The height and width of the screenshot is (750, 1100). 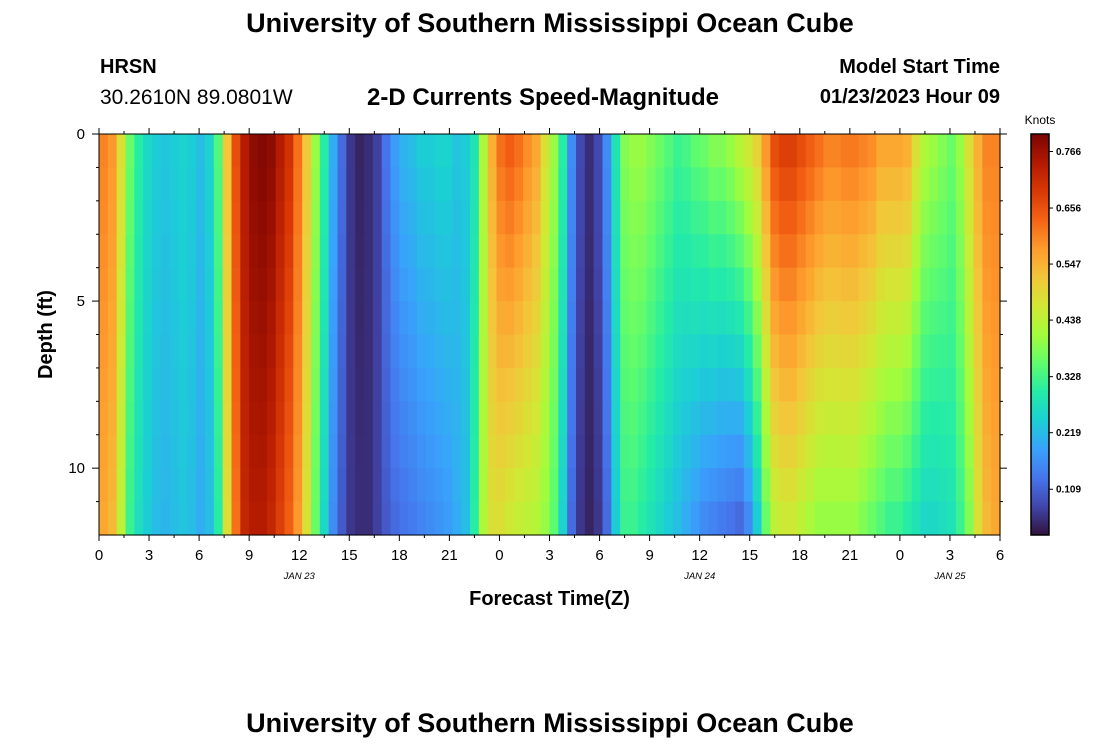 I want to click on colorbar-tick-label: 0.328, so click(x=1068, y=377).